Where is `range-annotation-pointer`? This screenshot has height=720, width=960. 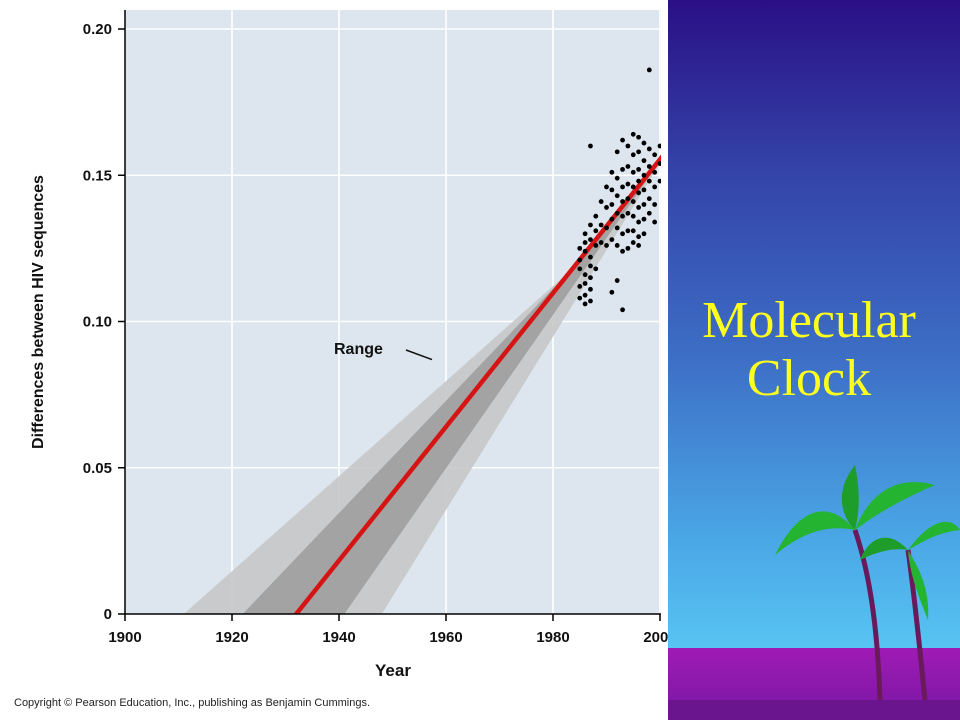 range-annotation-pointer is located at coordinates (419, 355).